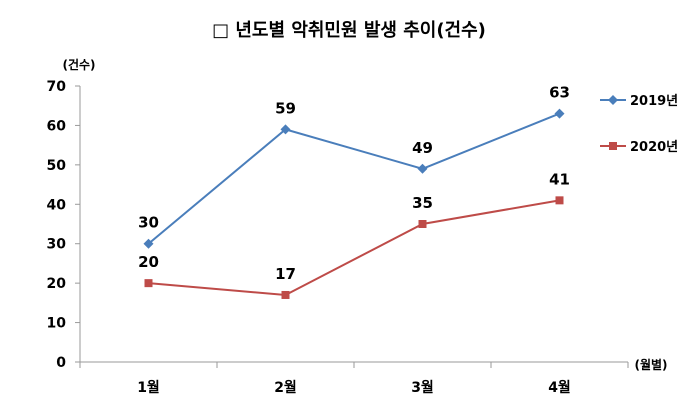  I want to click on y-axis-label: (건수), so click(78, 64).